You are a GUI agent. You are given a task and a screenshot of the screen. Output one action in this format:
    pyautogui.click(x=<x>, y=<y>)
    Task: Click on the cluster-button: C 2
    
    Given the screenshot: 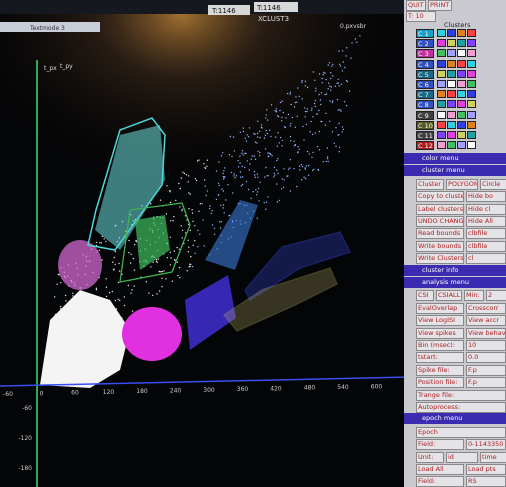 What is the action you would take?
    pyautogui.click(x=425, y=44)
    